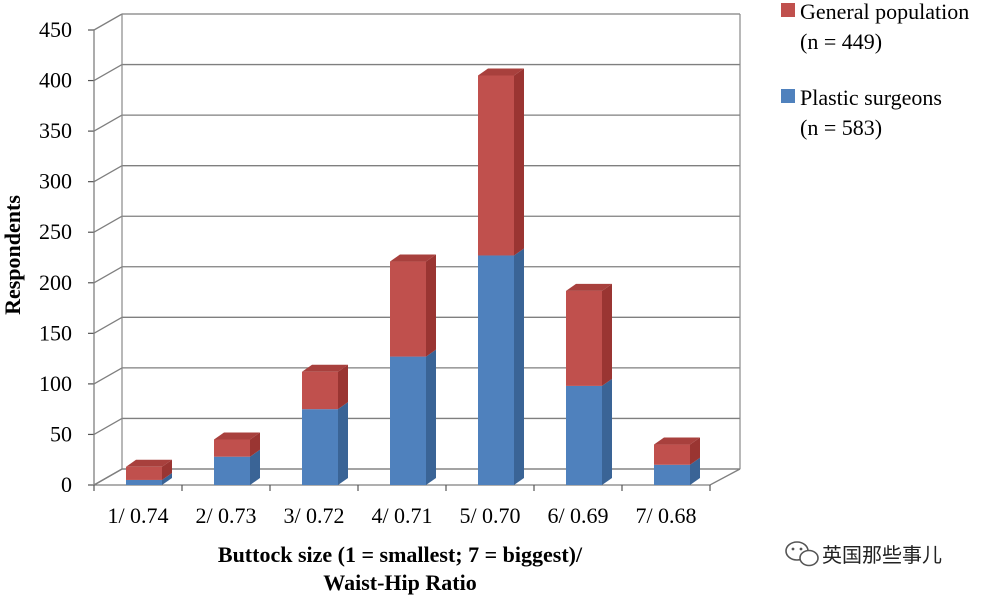  Describe the element at coordinates (61, 433) in the screenshot. I see `y-tick-label: 50` at that location.